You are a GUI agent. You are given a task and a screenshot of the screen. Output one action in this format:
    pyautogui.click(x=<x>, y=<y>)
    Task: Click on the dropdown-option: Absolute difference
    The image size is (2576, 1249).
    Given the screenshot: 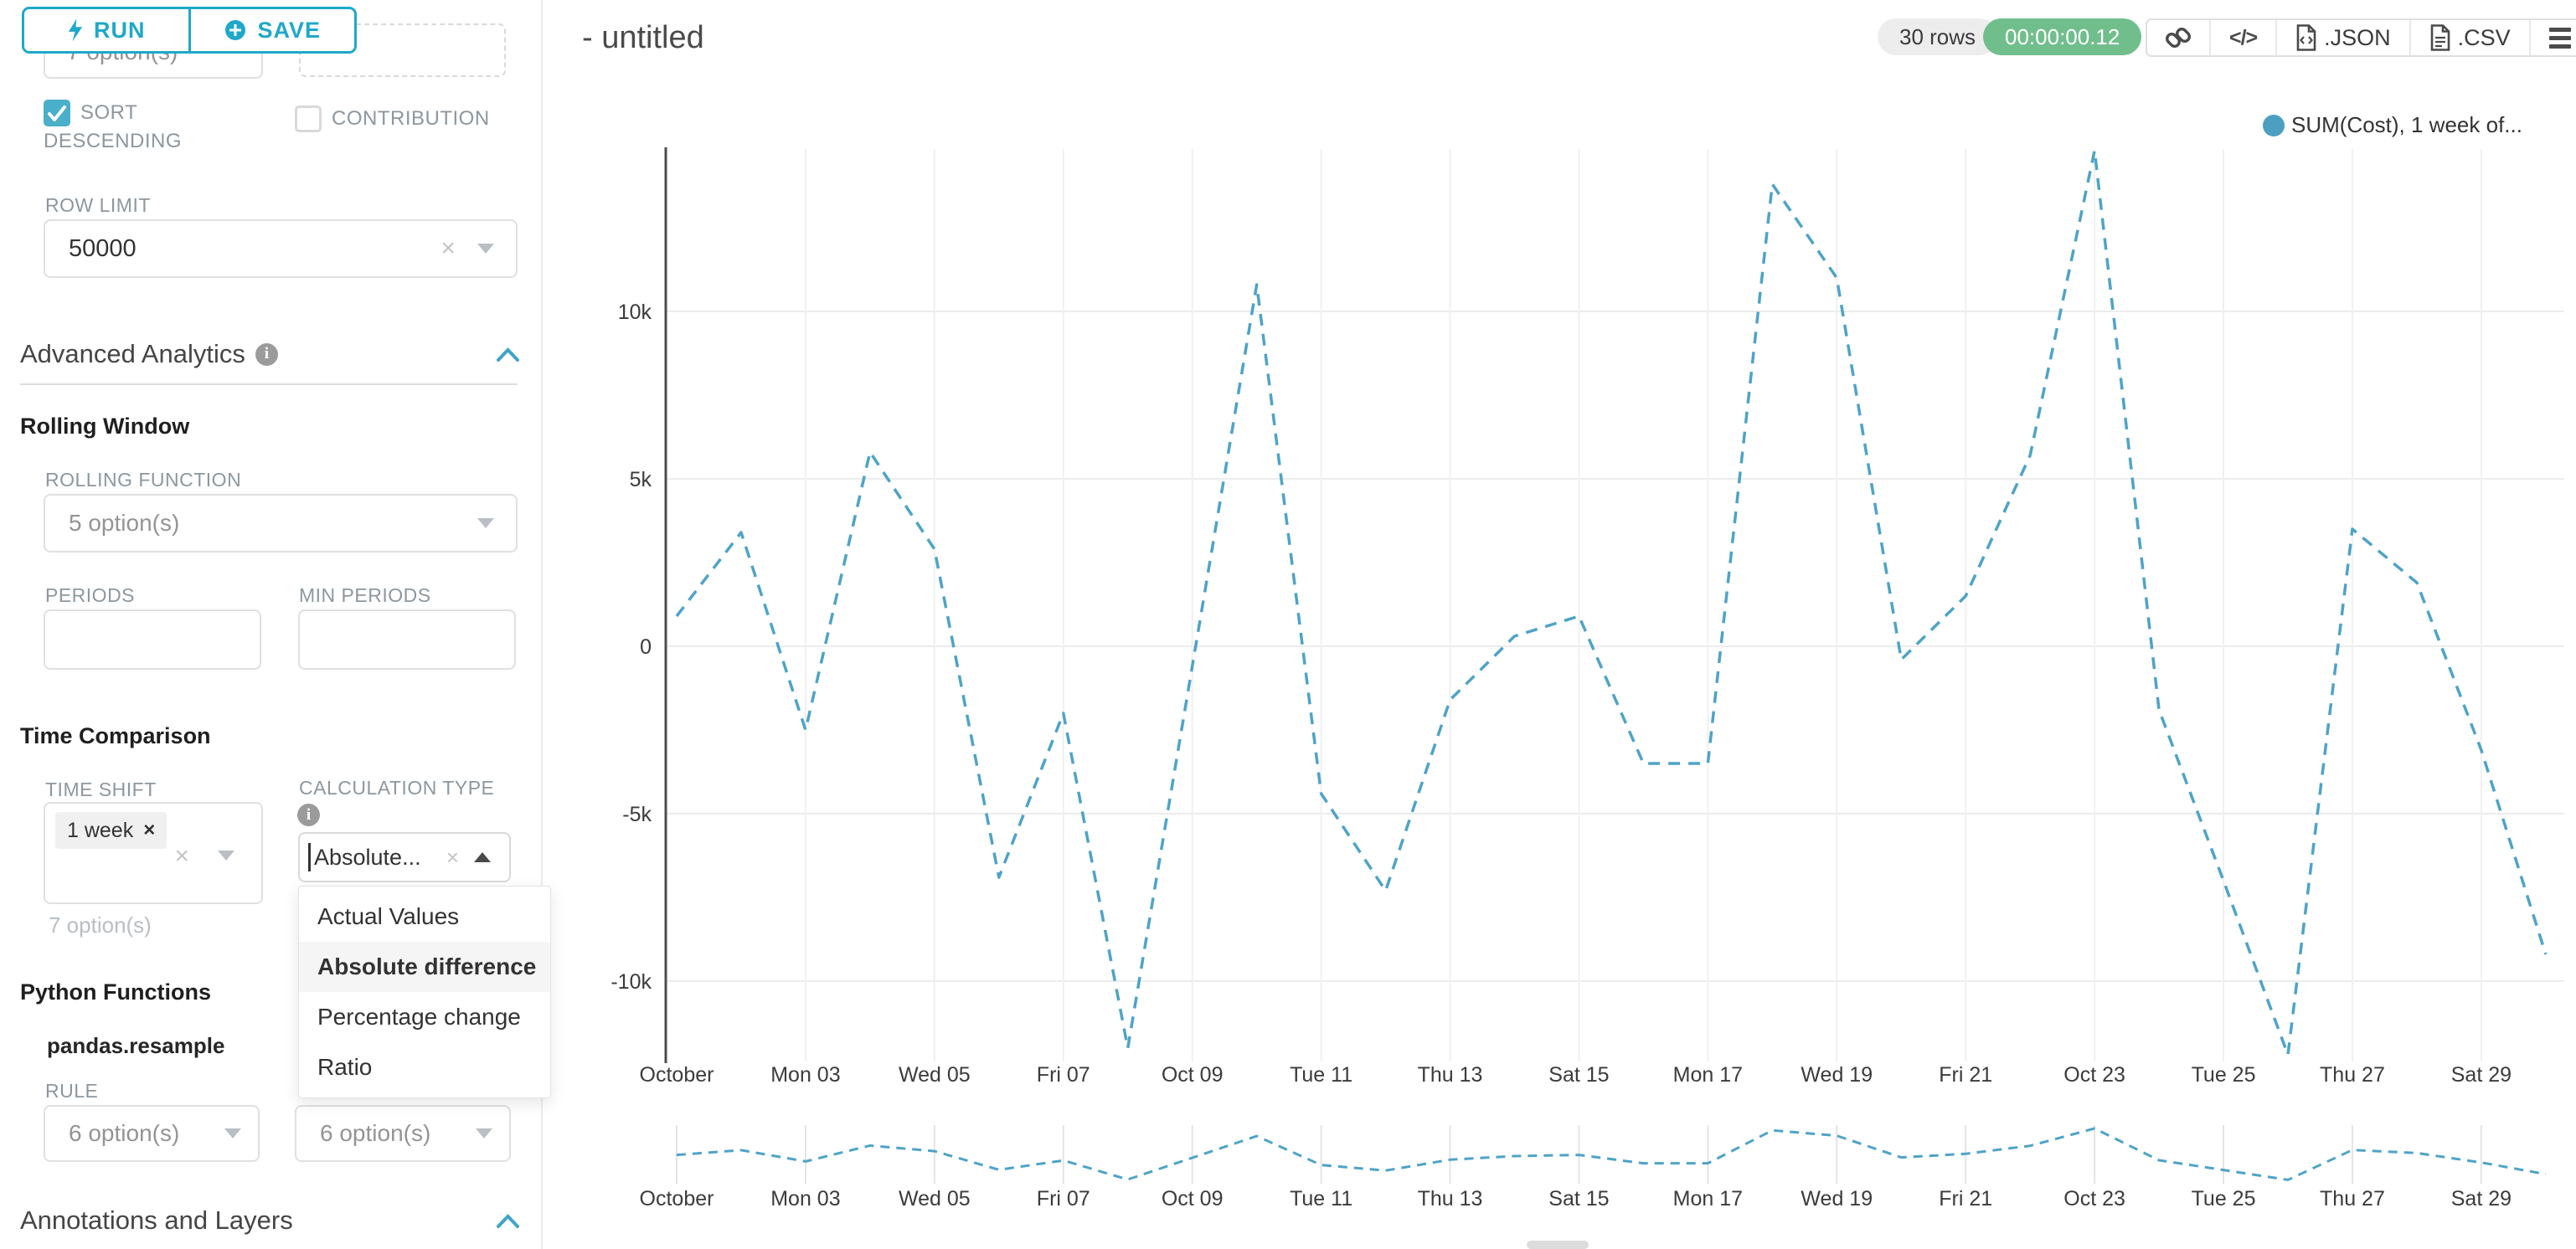 What is the action you would take?
    pyautogui.click(x=424, y=967)
    